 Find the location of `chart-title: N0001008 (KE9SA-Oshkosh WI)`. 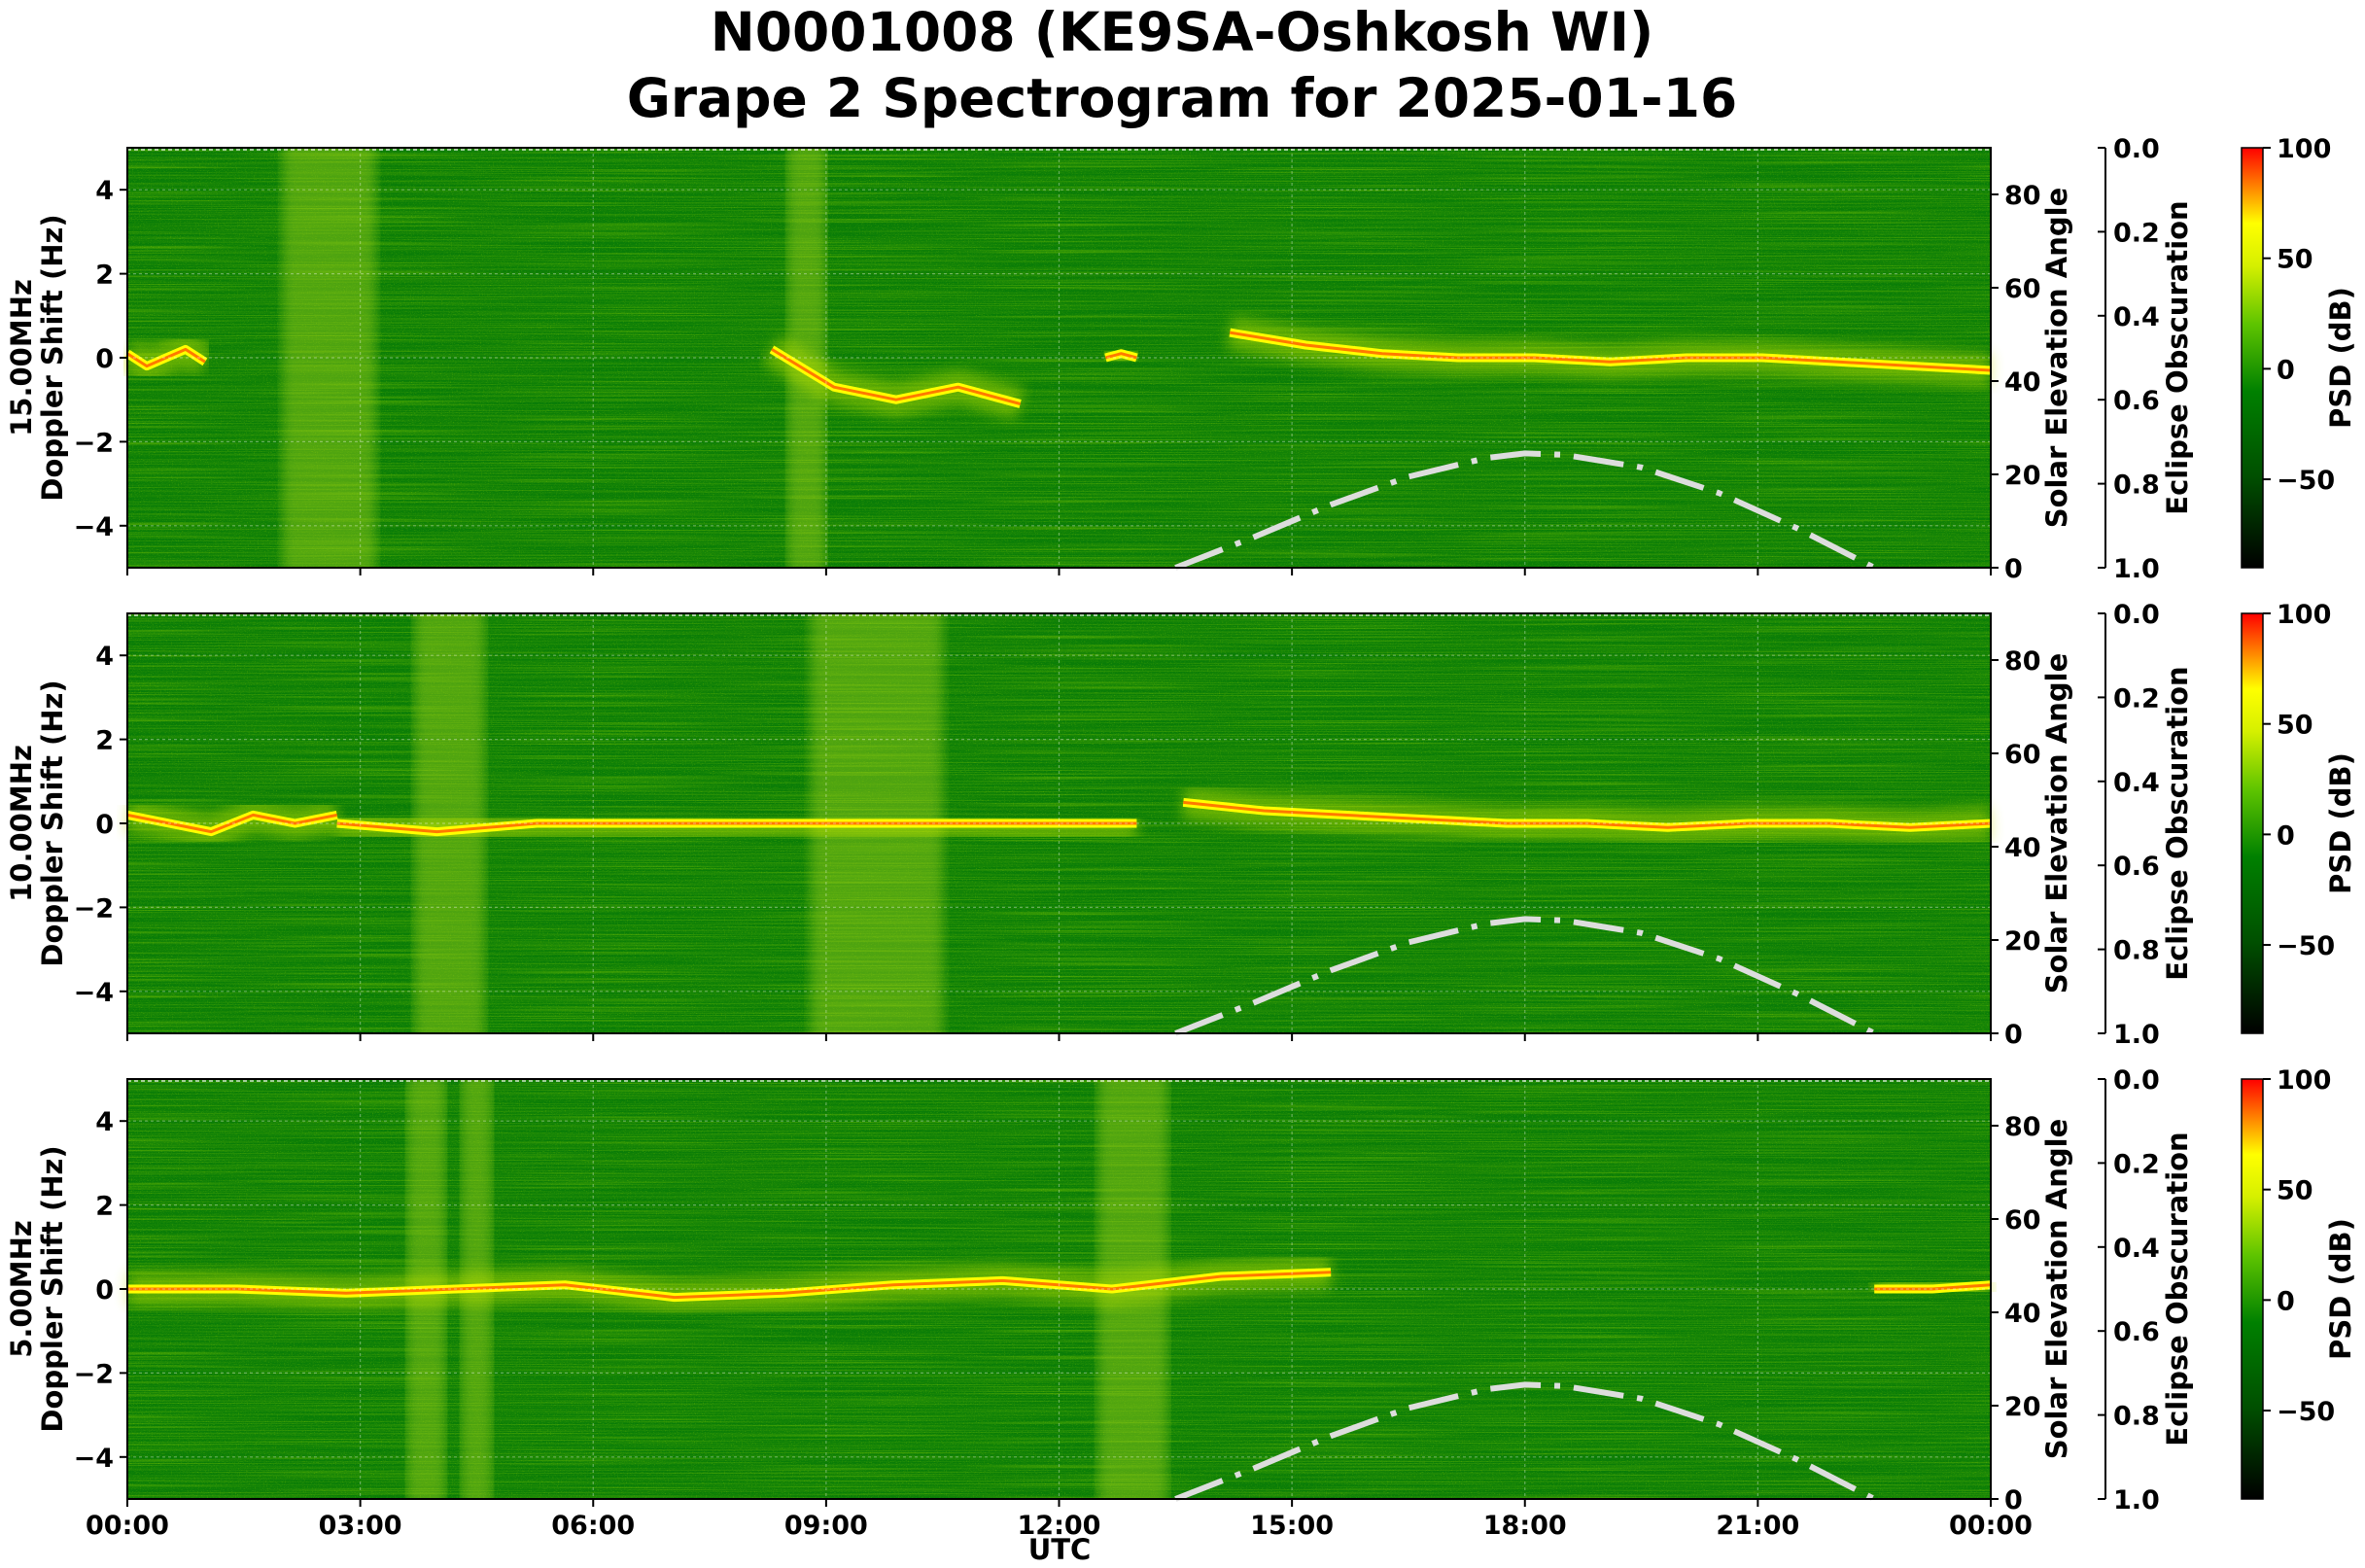

chart-title: N0001008 (KE9SA-Oshkosh WI) is located at coordinates (1182, 32).